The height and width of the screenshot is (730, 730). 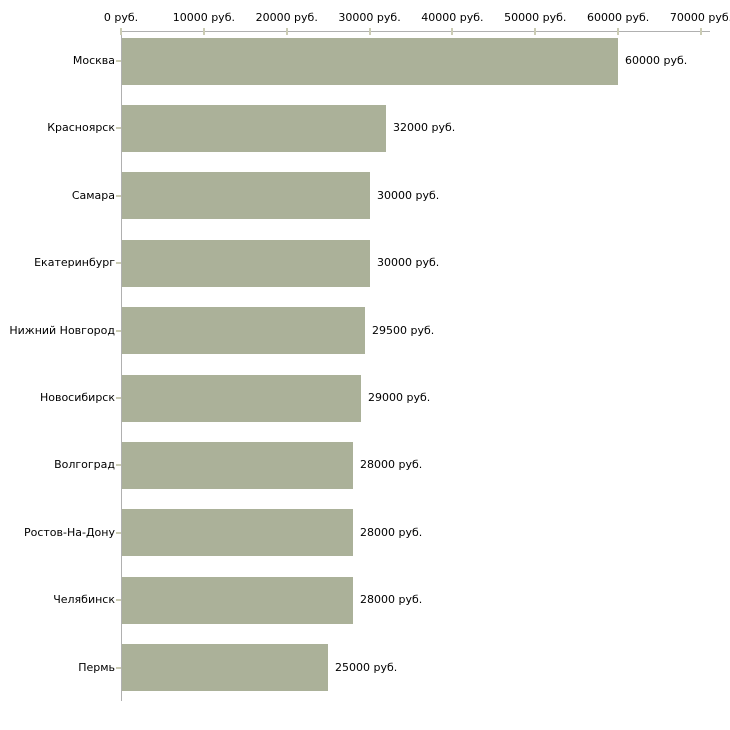 I want to click on value-label: 29000 руб., so click(x=399, y=397).